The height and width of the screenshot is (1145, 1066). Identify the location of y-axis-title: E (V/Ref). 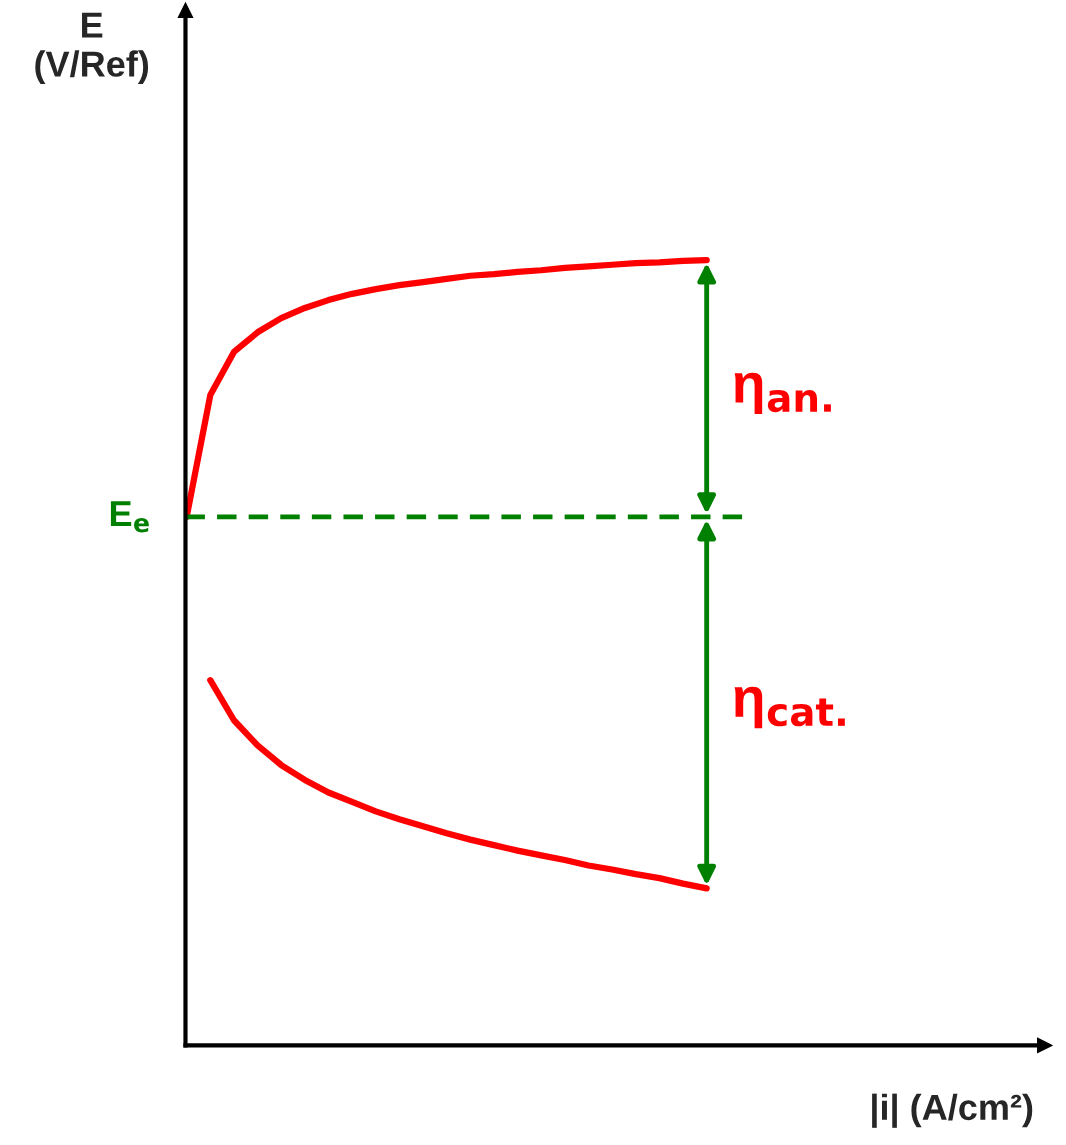
(92, 48).